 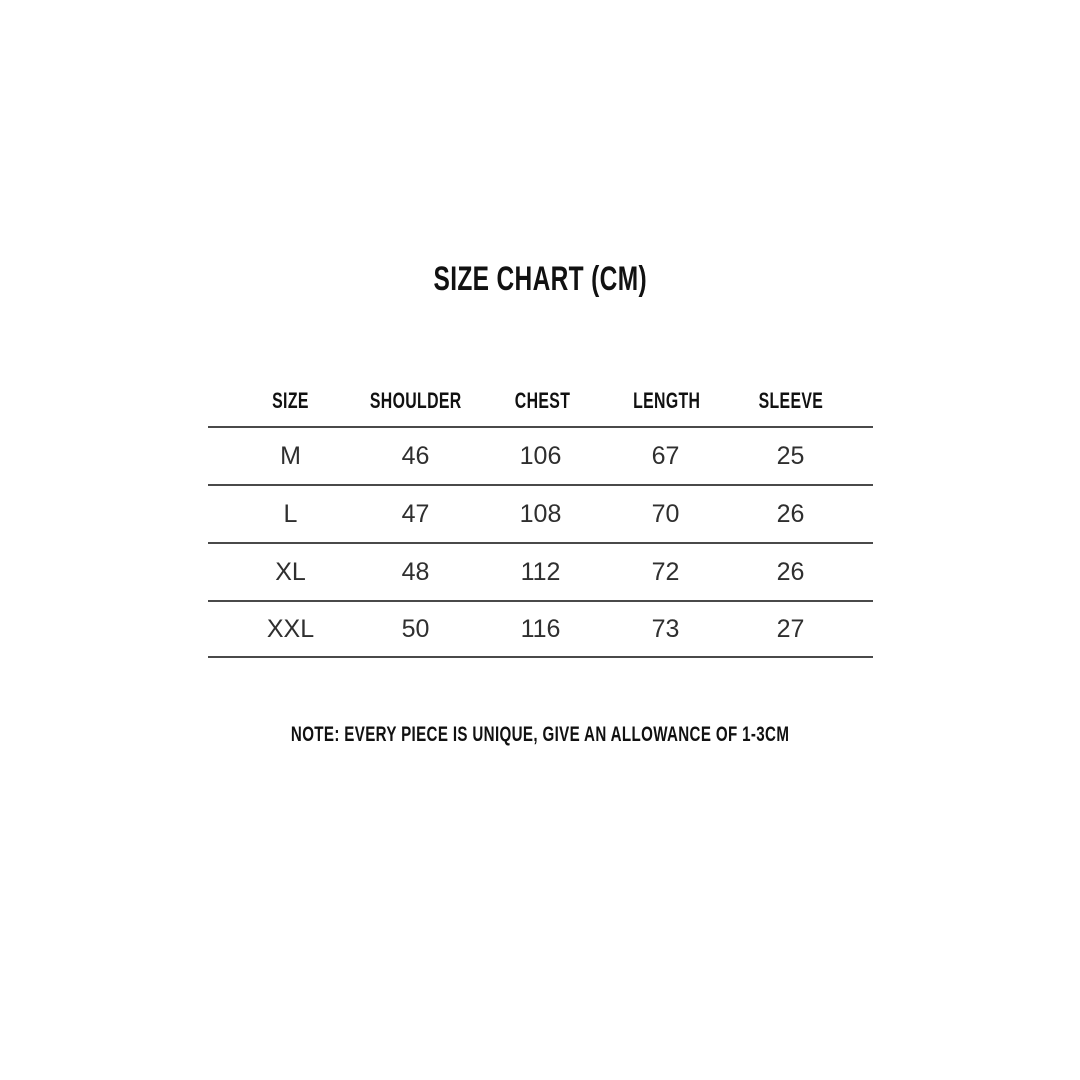 I want to click on table-row-xl: XL 48 112 72 26, so click(x=540, y=571).